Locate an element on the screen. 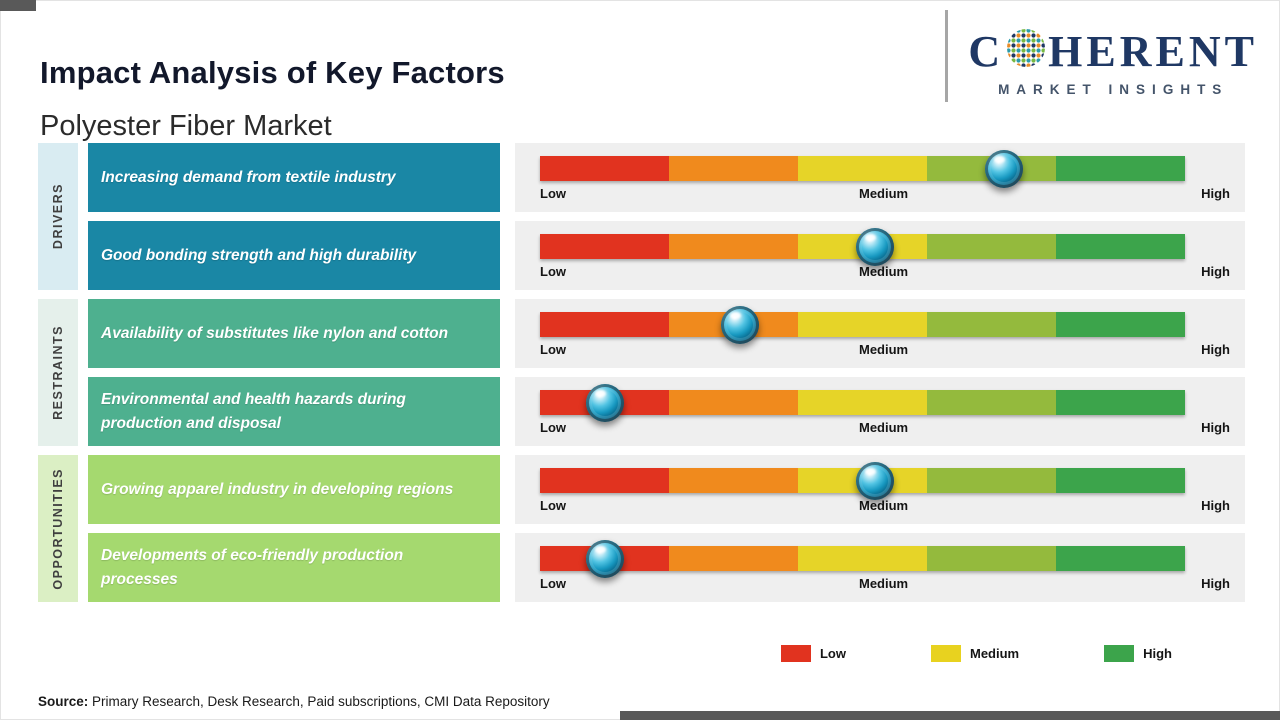 This screenshot has width=1280, height=720. brand-tagline: MARKET INSIGHTS is located at coordinates (1113, 89).